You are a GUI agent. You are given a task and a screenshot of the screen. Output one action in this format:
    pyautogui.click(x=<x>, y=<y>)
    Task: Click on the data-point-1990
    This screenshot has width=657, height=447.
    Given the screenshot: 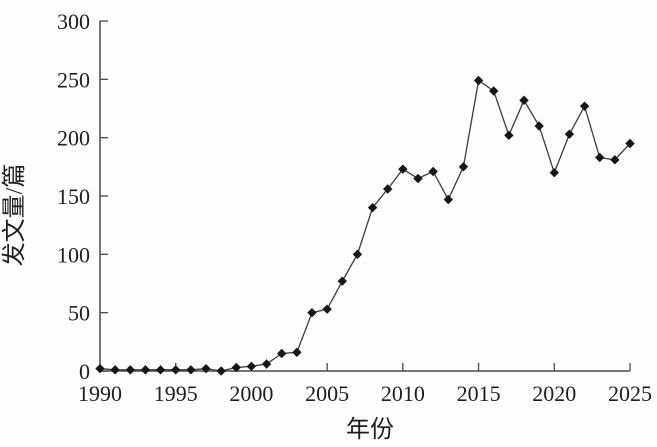 What is the action you would take?
    pyautogui.click(x=100, y=368)
    